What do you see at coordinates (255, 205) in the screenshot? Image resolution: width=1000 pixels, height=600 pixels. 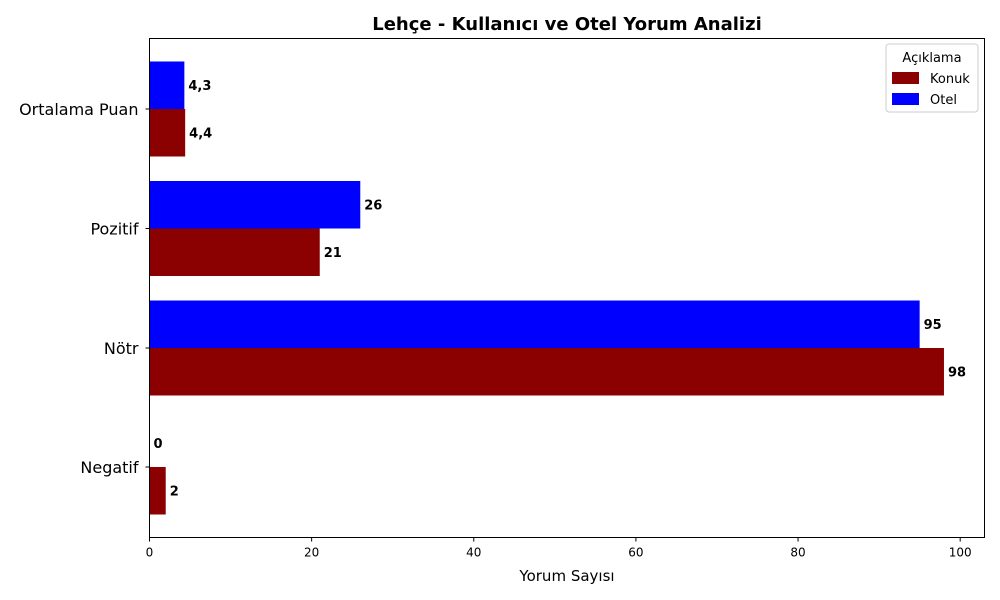 I see `bar-otel-pozitif` at bounding box center [255, 205].